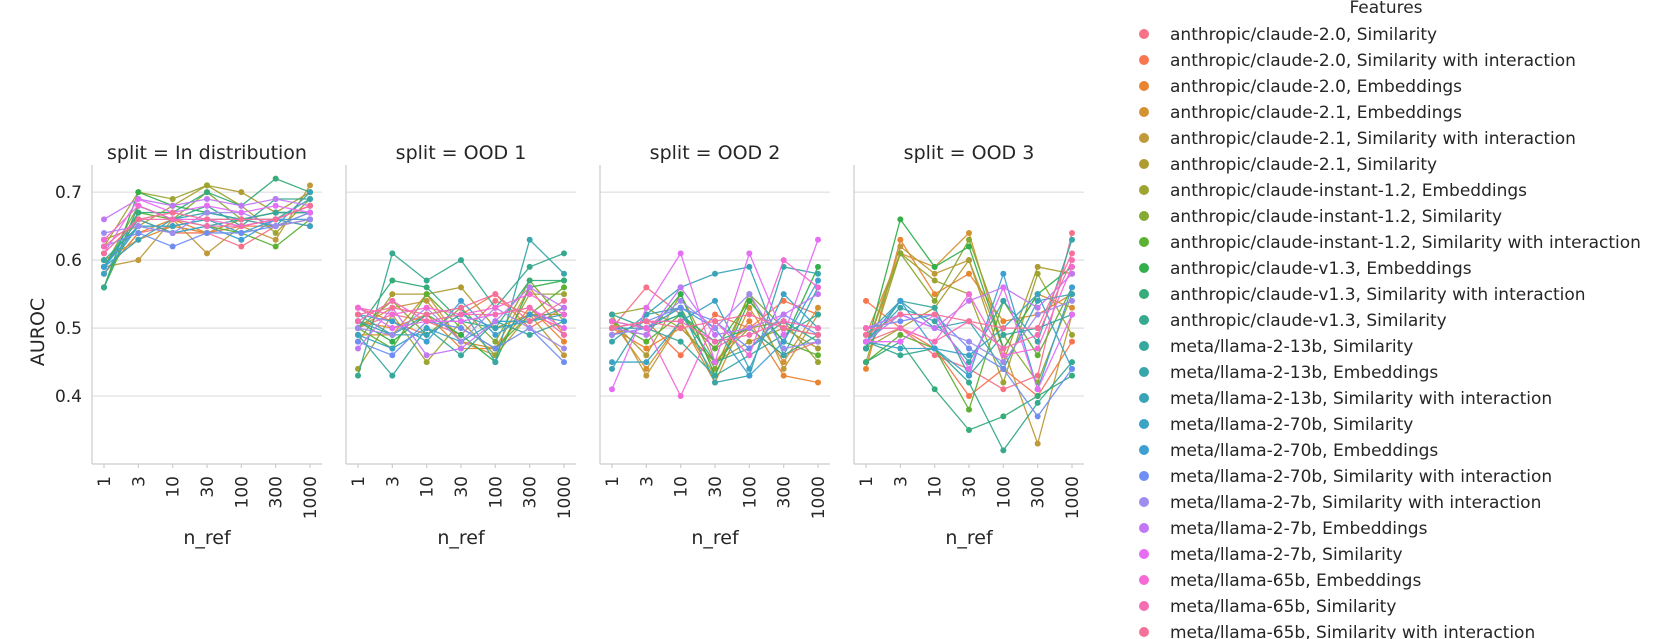 The image size is (1661, 639). I want to click on y-tick-label: 0.5, so click(68, 329).